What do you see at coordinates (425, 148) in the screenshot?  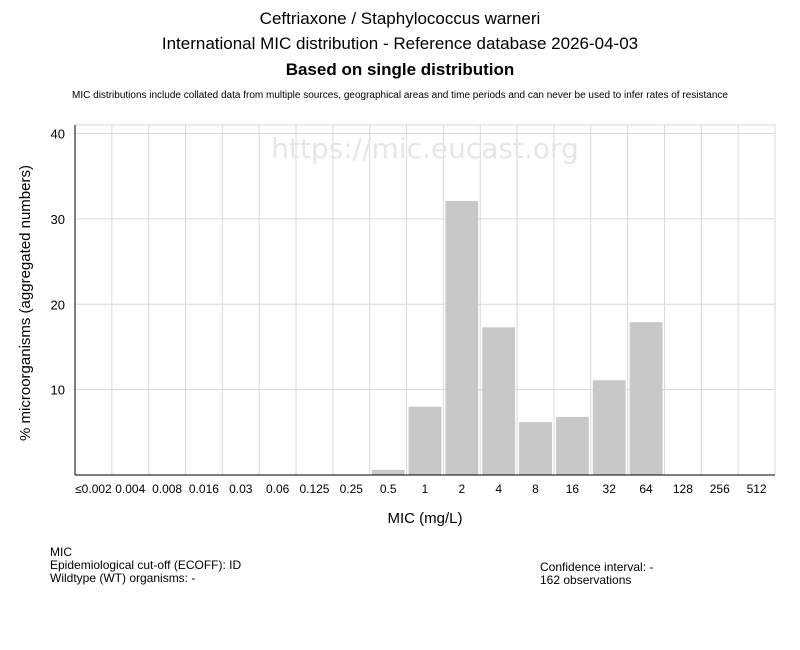 I see `watermark: https://mic.eucast.org` at bounding box center [425, 148].